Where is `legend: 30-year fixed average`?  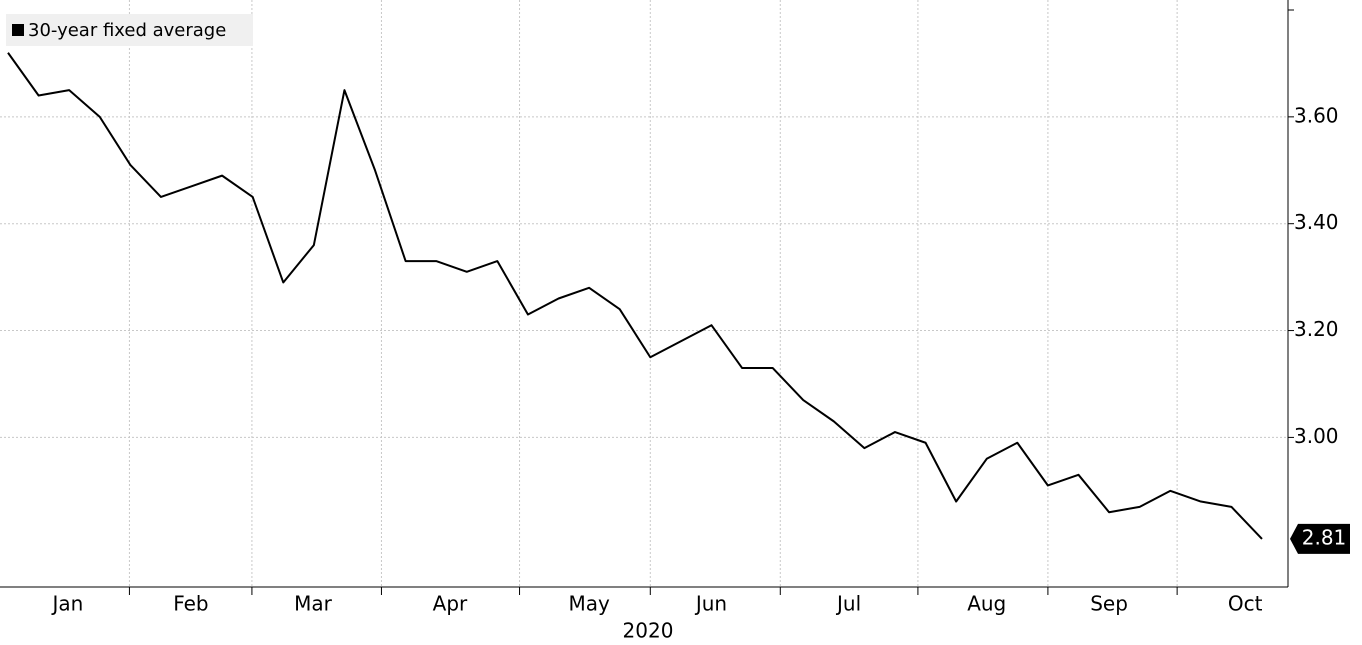 legend: 30-year fixed average is located at coordinates (129, 30).